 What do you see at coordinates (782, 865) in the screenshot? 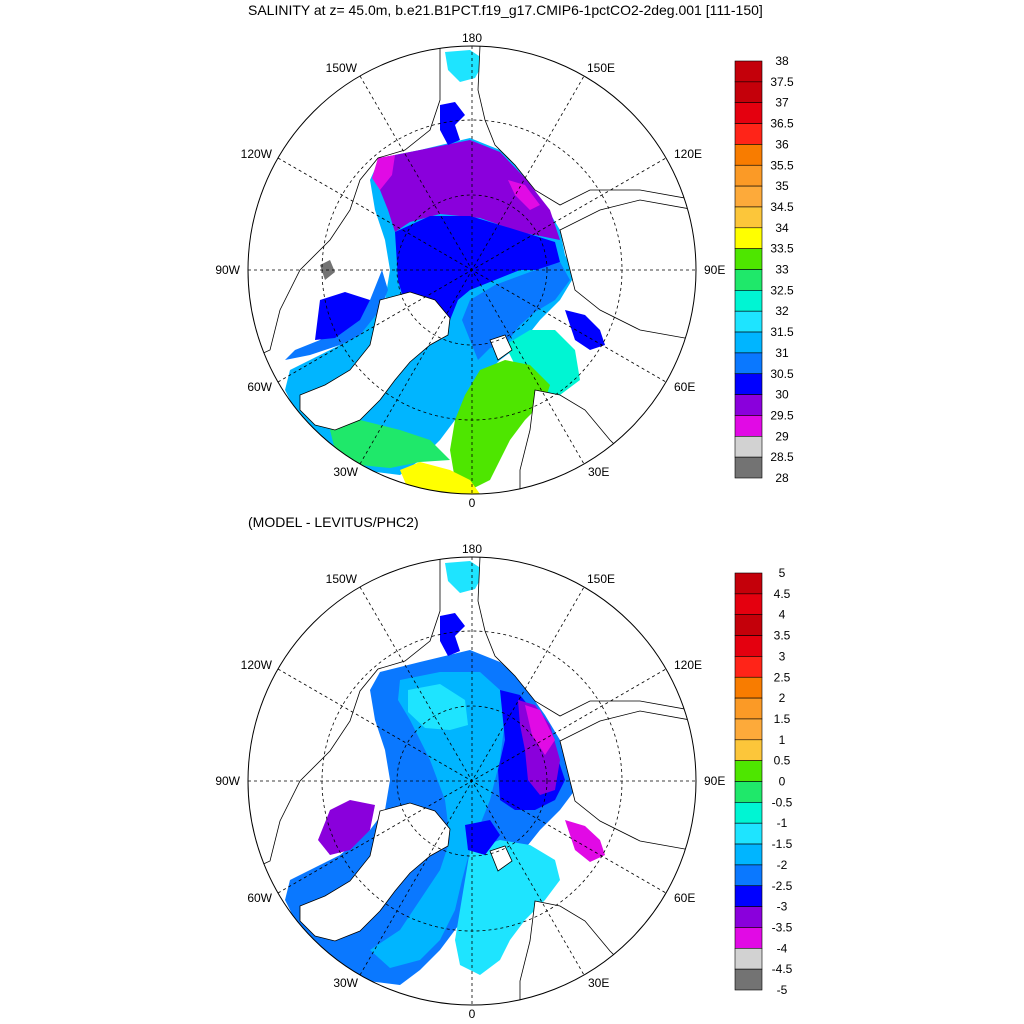
I see `colorbar-label: -2` at bounding box center [782, 865].